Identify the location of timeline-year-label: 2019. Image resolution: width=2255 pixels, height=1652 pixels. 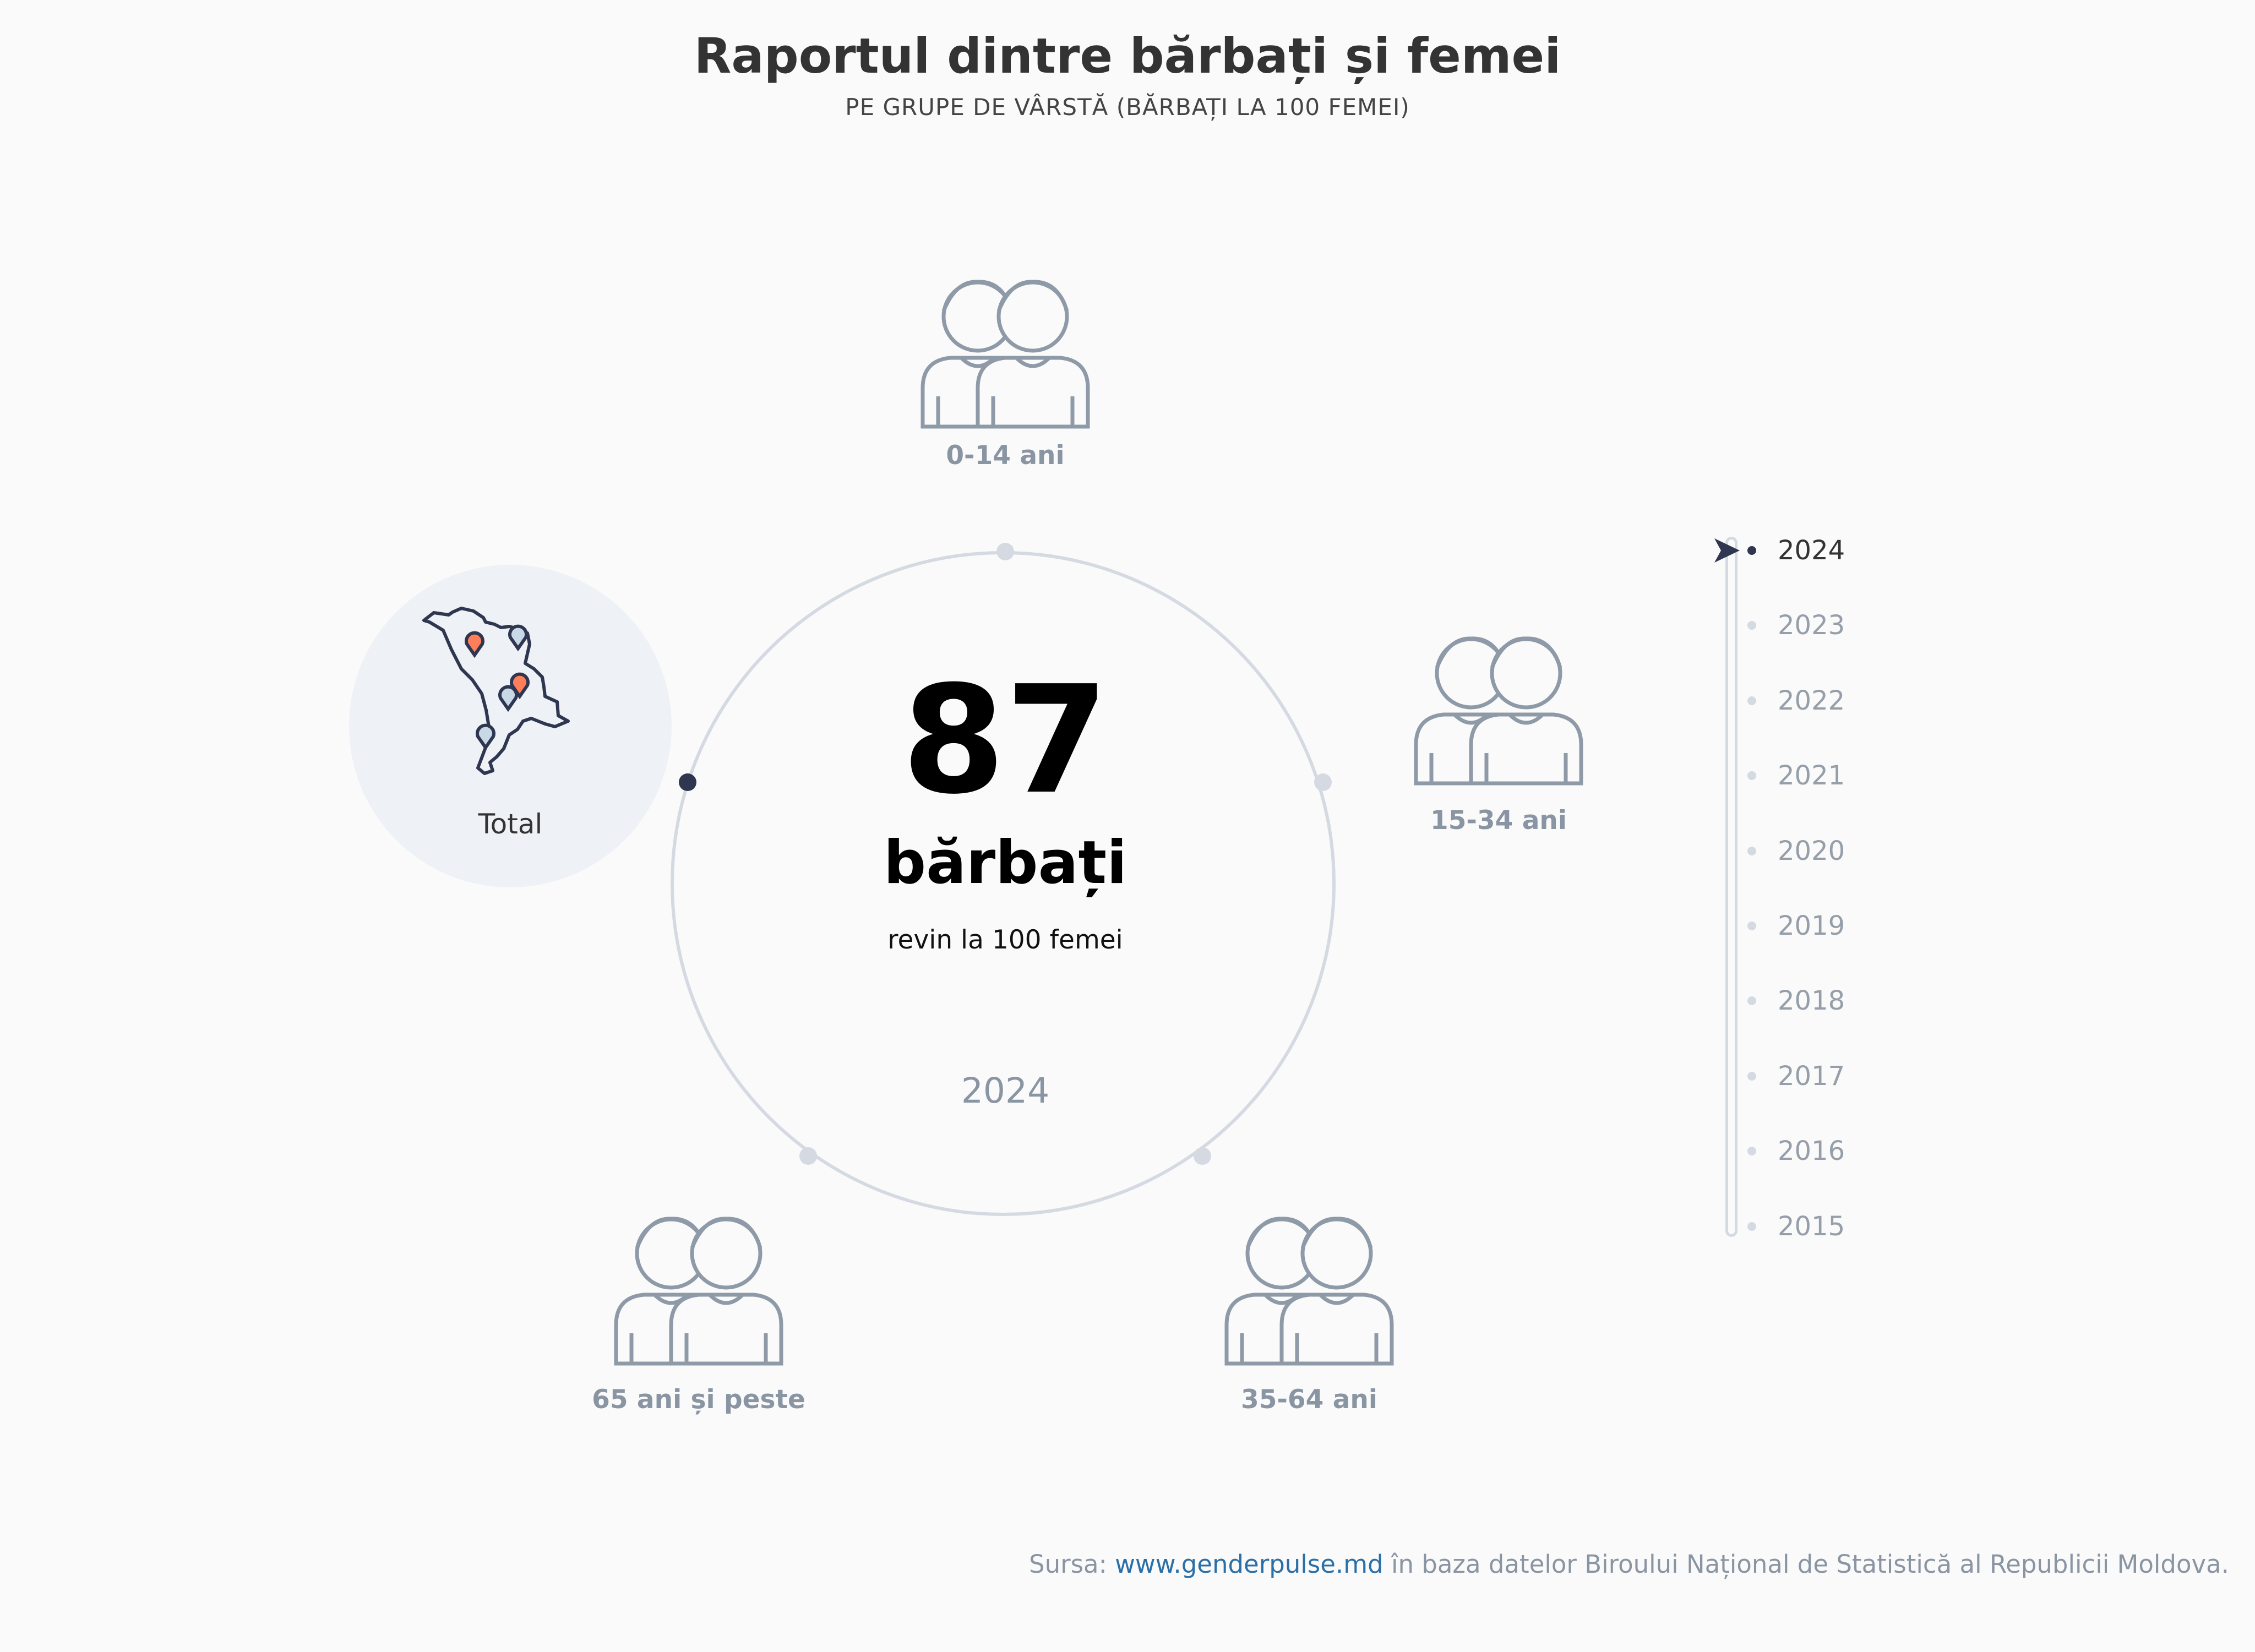
(1811, 925).